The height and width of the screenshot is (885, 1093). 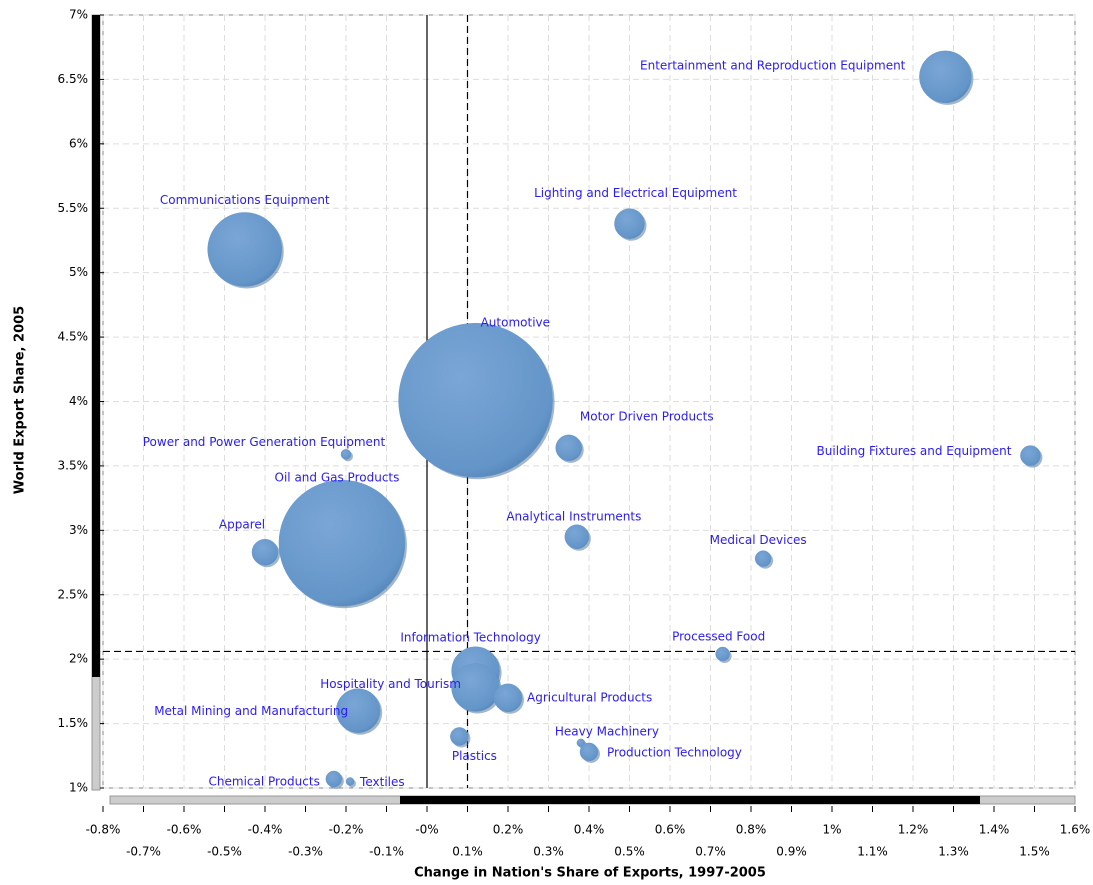 I want to click on y-tick-label: 7%, so click(x=78, y=15).